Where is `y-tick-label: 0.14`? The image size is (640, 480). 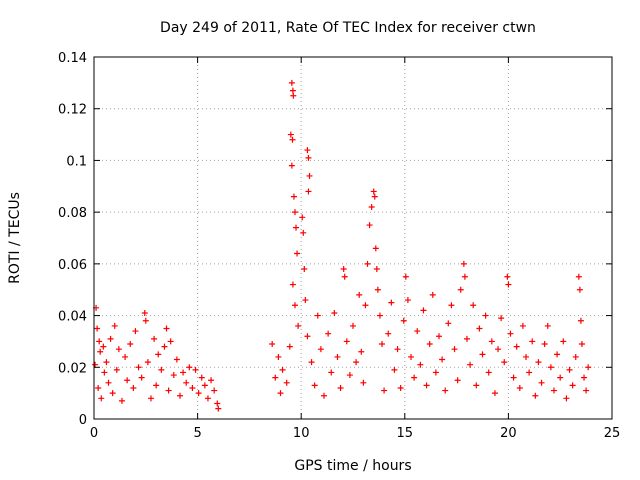
y-tick-label: 0.14 is located at coordinates (72, 58).